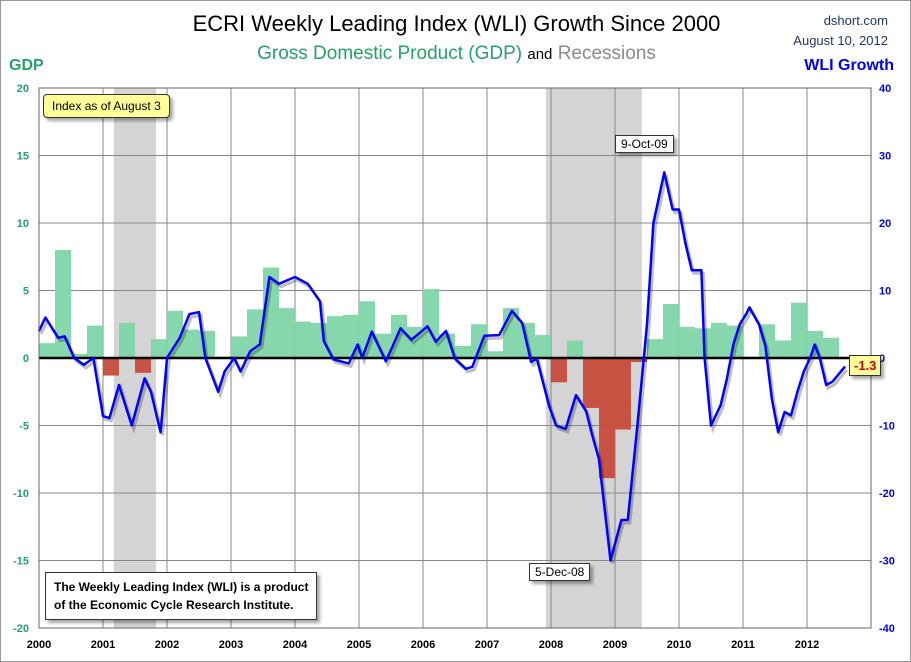 This screenshot has width=911, height=662. What do you see at coordinates (21, 629) in the screenshot?
I see `left-tick-label: -20` at bounding box center [21, 629].